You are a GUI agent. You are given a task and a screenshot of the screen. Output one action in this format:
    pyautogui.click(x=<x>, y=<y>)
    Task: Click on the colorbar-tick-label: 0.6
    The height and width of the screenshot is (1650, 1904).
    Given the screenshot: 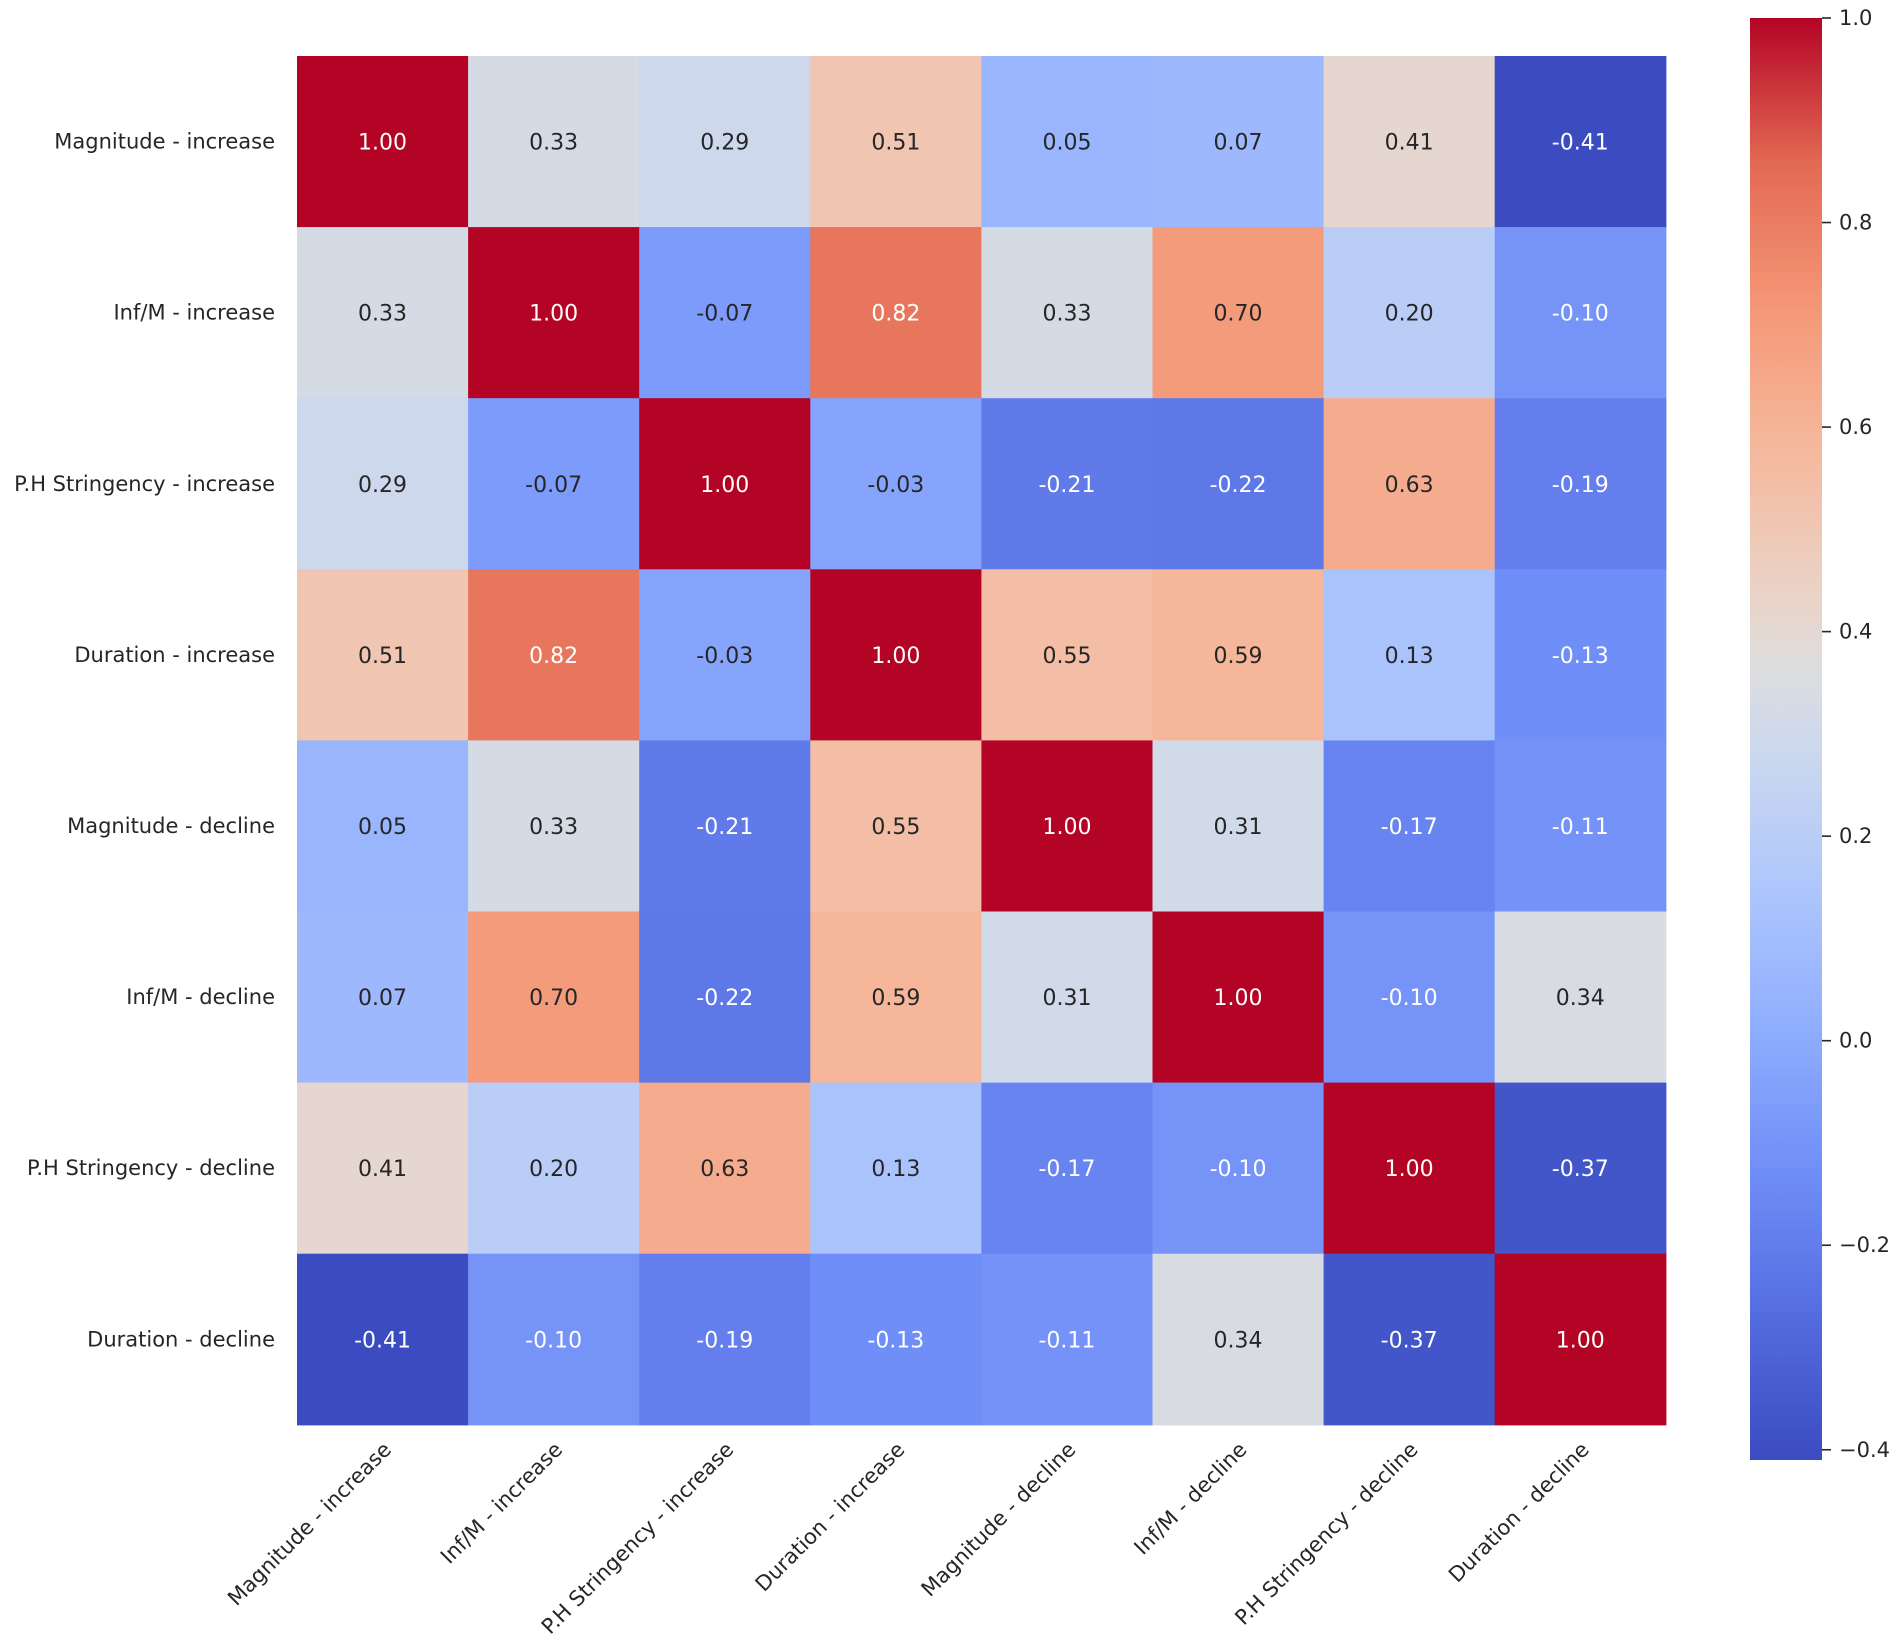 What is the action you would take?
    pyautogui.click(x=1855, y=427)
    